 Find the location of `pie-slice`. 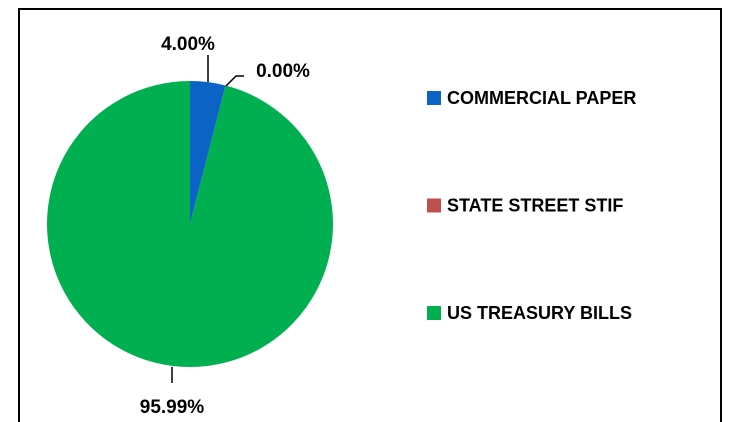

pie-slice is located at coordinates (208, 152).